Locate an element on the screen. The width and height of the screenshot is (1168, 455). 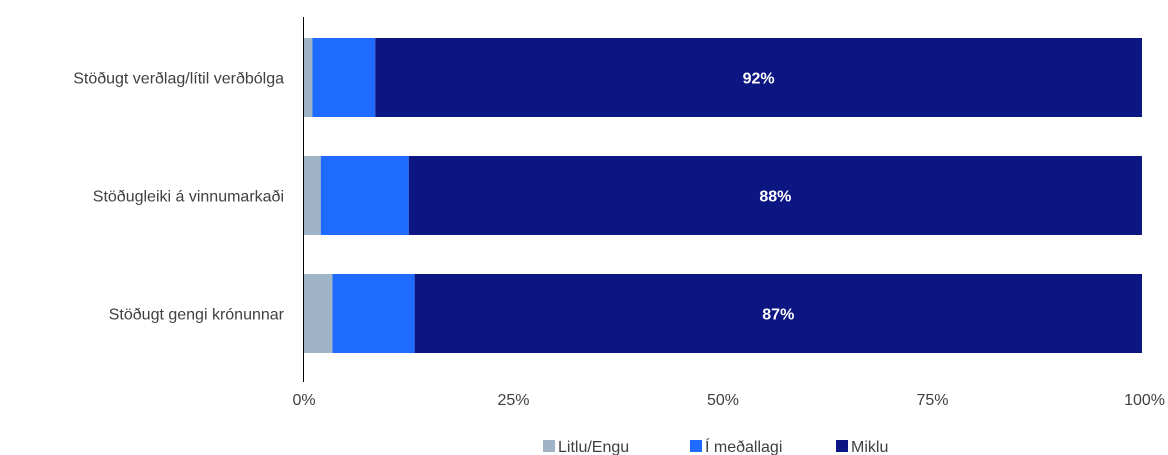
legend-label-3: Miklu is located at coordinates (869, 447).